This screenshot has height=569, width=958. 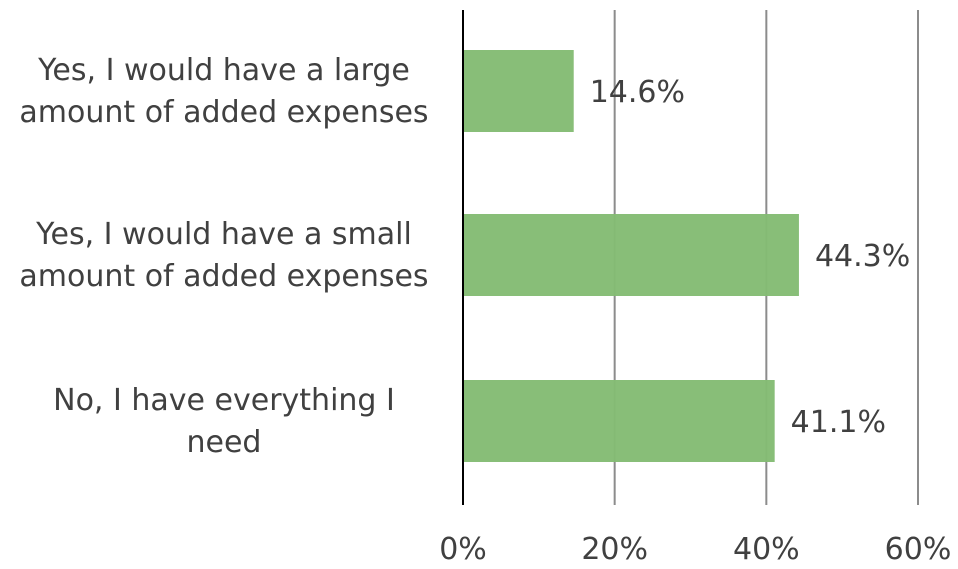 I want to click on x-tick-label-1: 20%, so click(x=614, y=548).